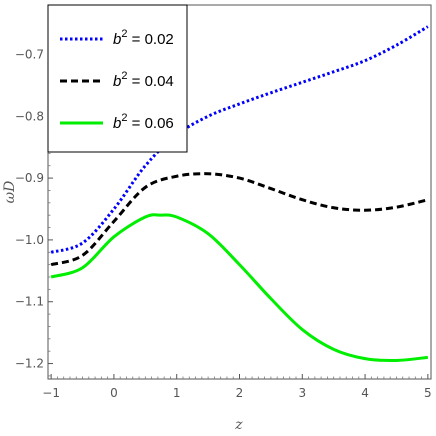  I want to click on legend-box, so click(117, 78).